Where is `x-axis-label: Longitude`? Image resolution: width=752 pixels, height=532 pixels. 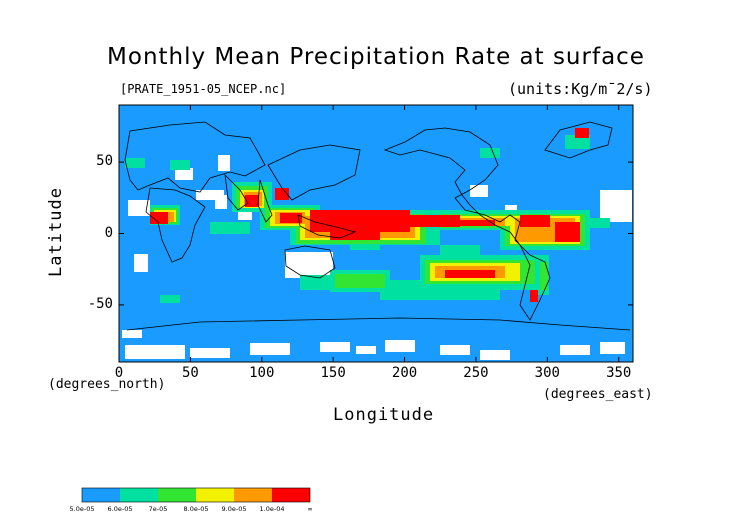 x-axis-label: Longitude is located at coordinates (384, 415).